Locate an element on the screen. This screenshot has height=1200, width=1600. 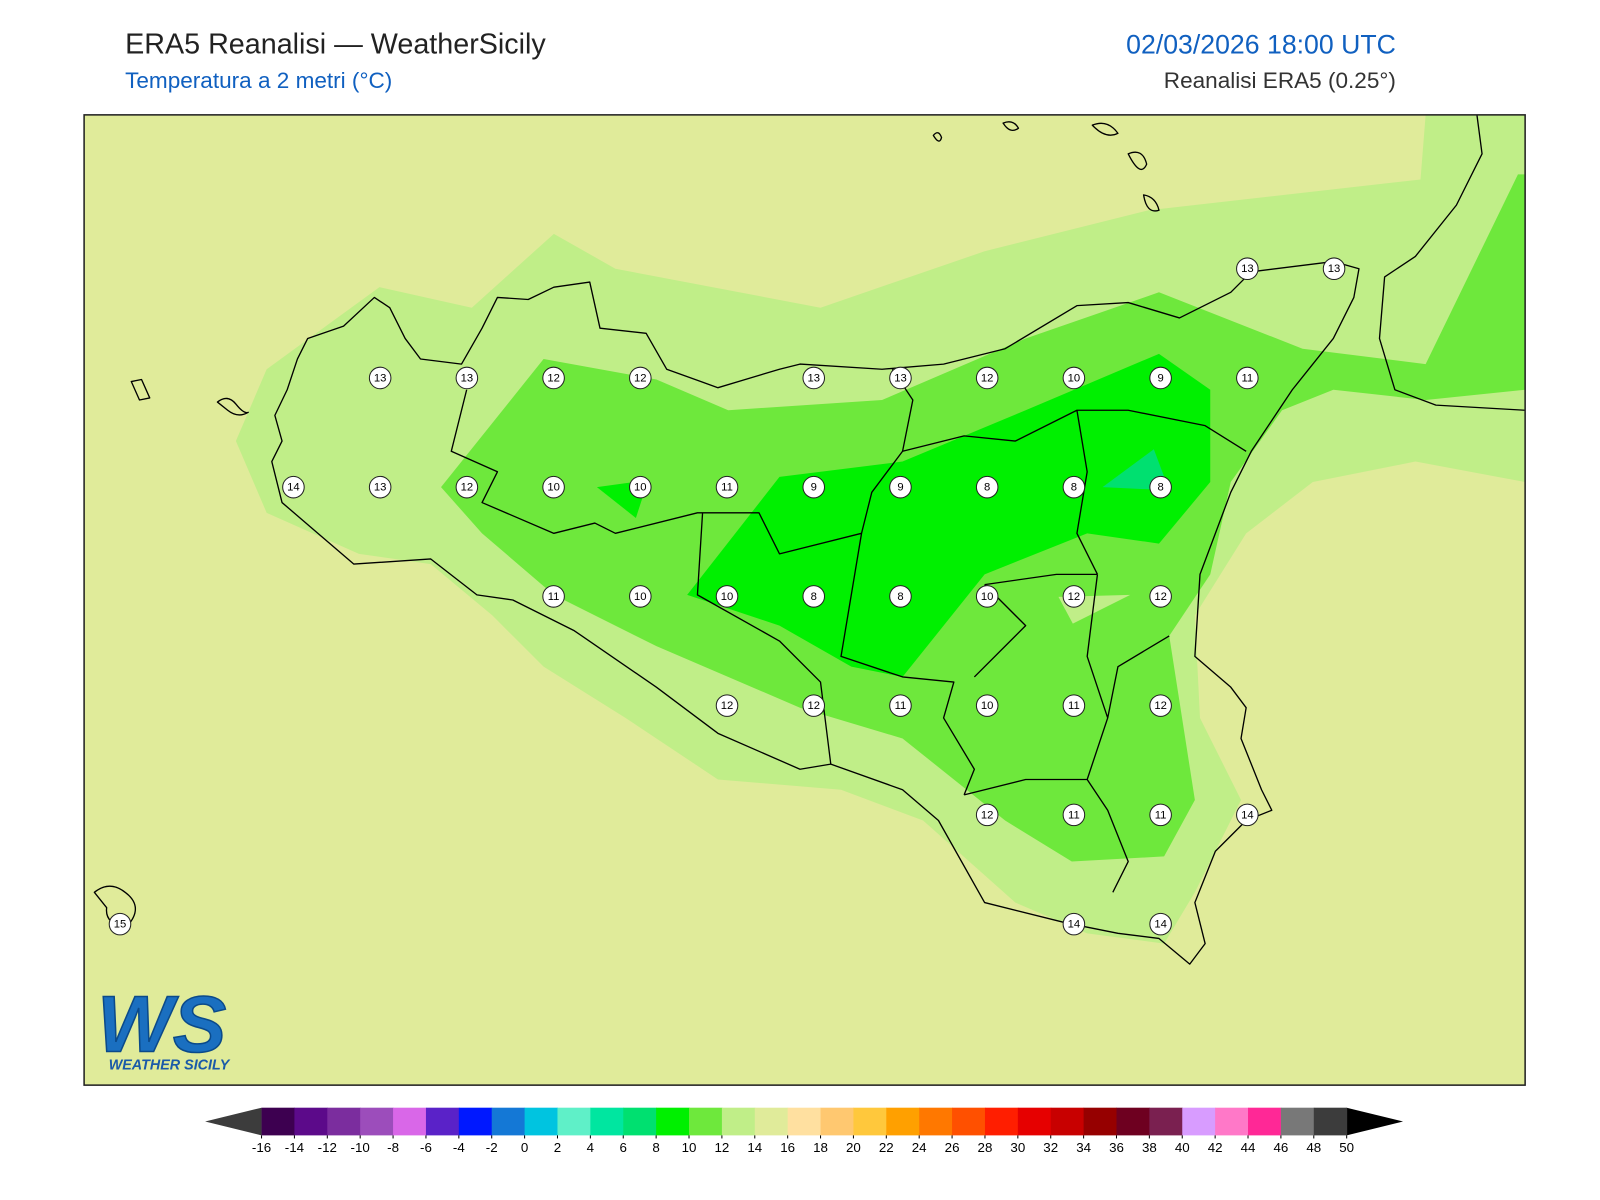
colorbar-tick-label: 36 is located at coordinates (1116, 1147).